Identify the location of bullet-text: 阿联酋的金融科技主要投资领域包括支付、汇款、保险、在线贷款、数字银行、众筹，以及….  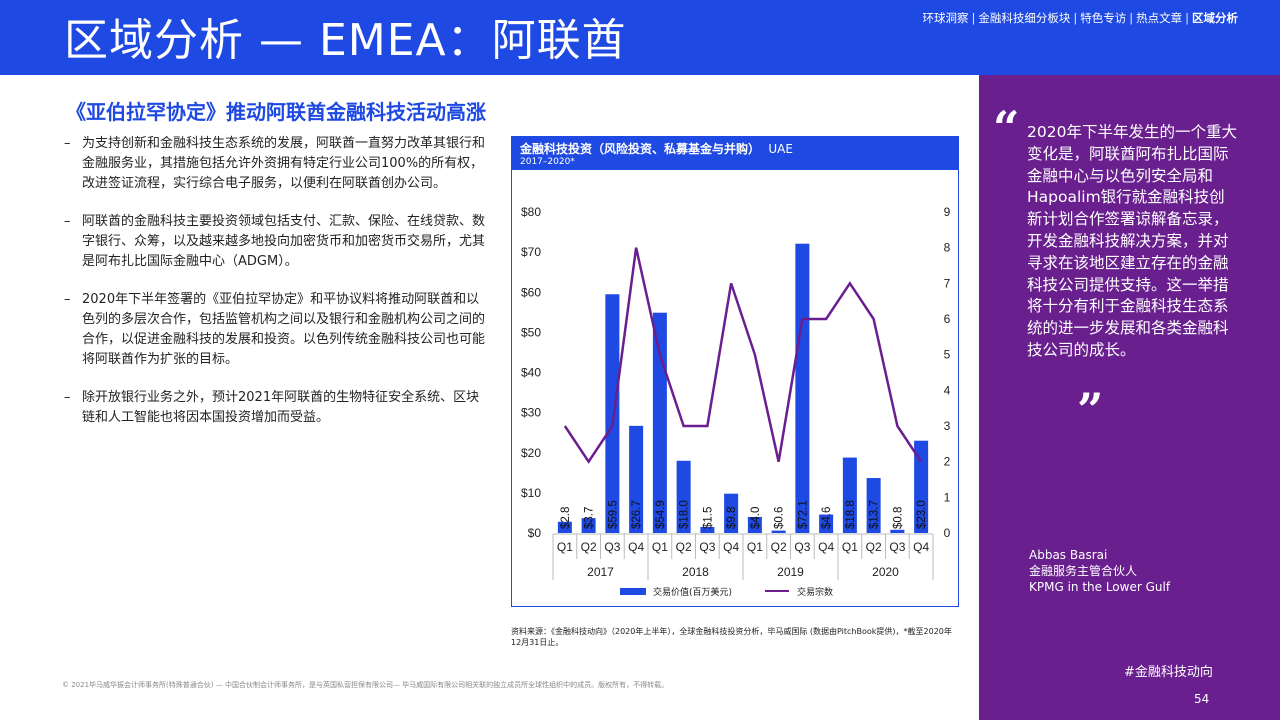
(284, 241).